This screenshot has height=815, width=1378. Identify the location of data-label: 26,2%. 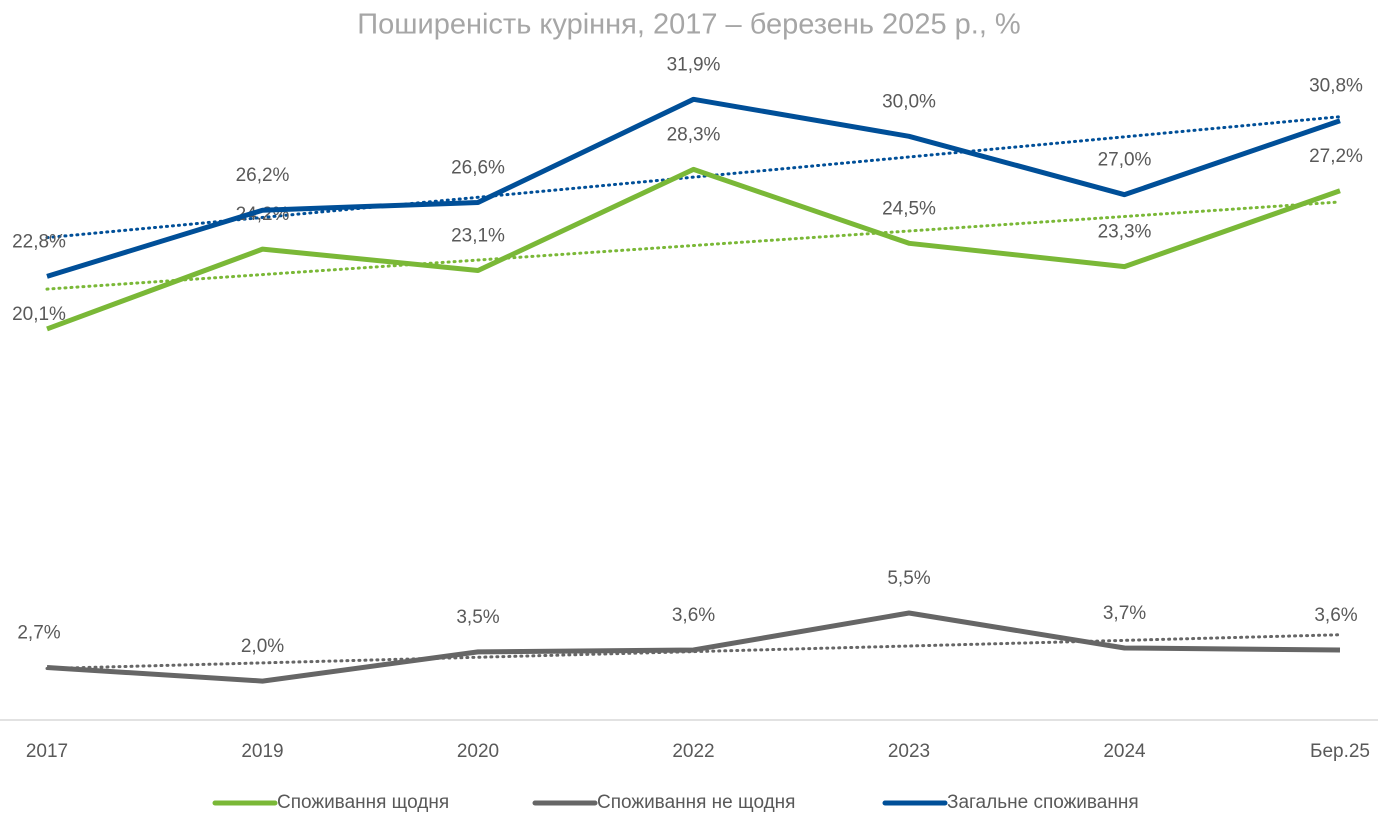
(263, 175).